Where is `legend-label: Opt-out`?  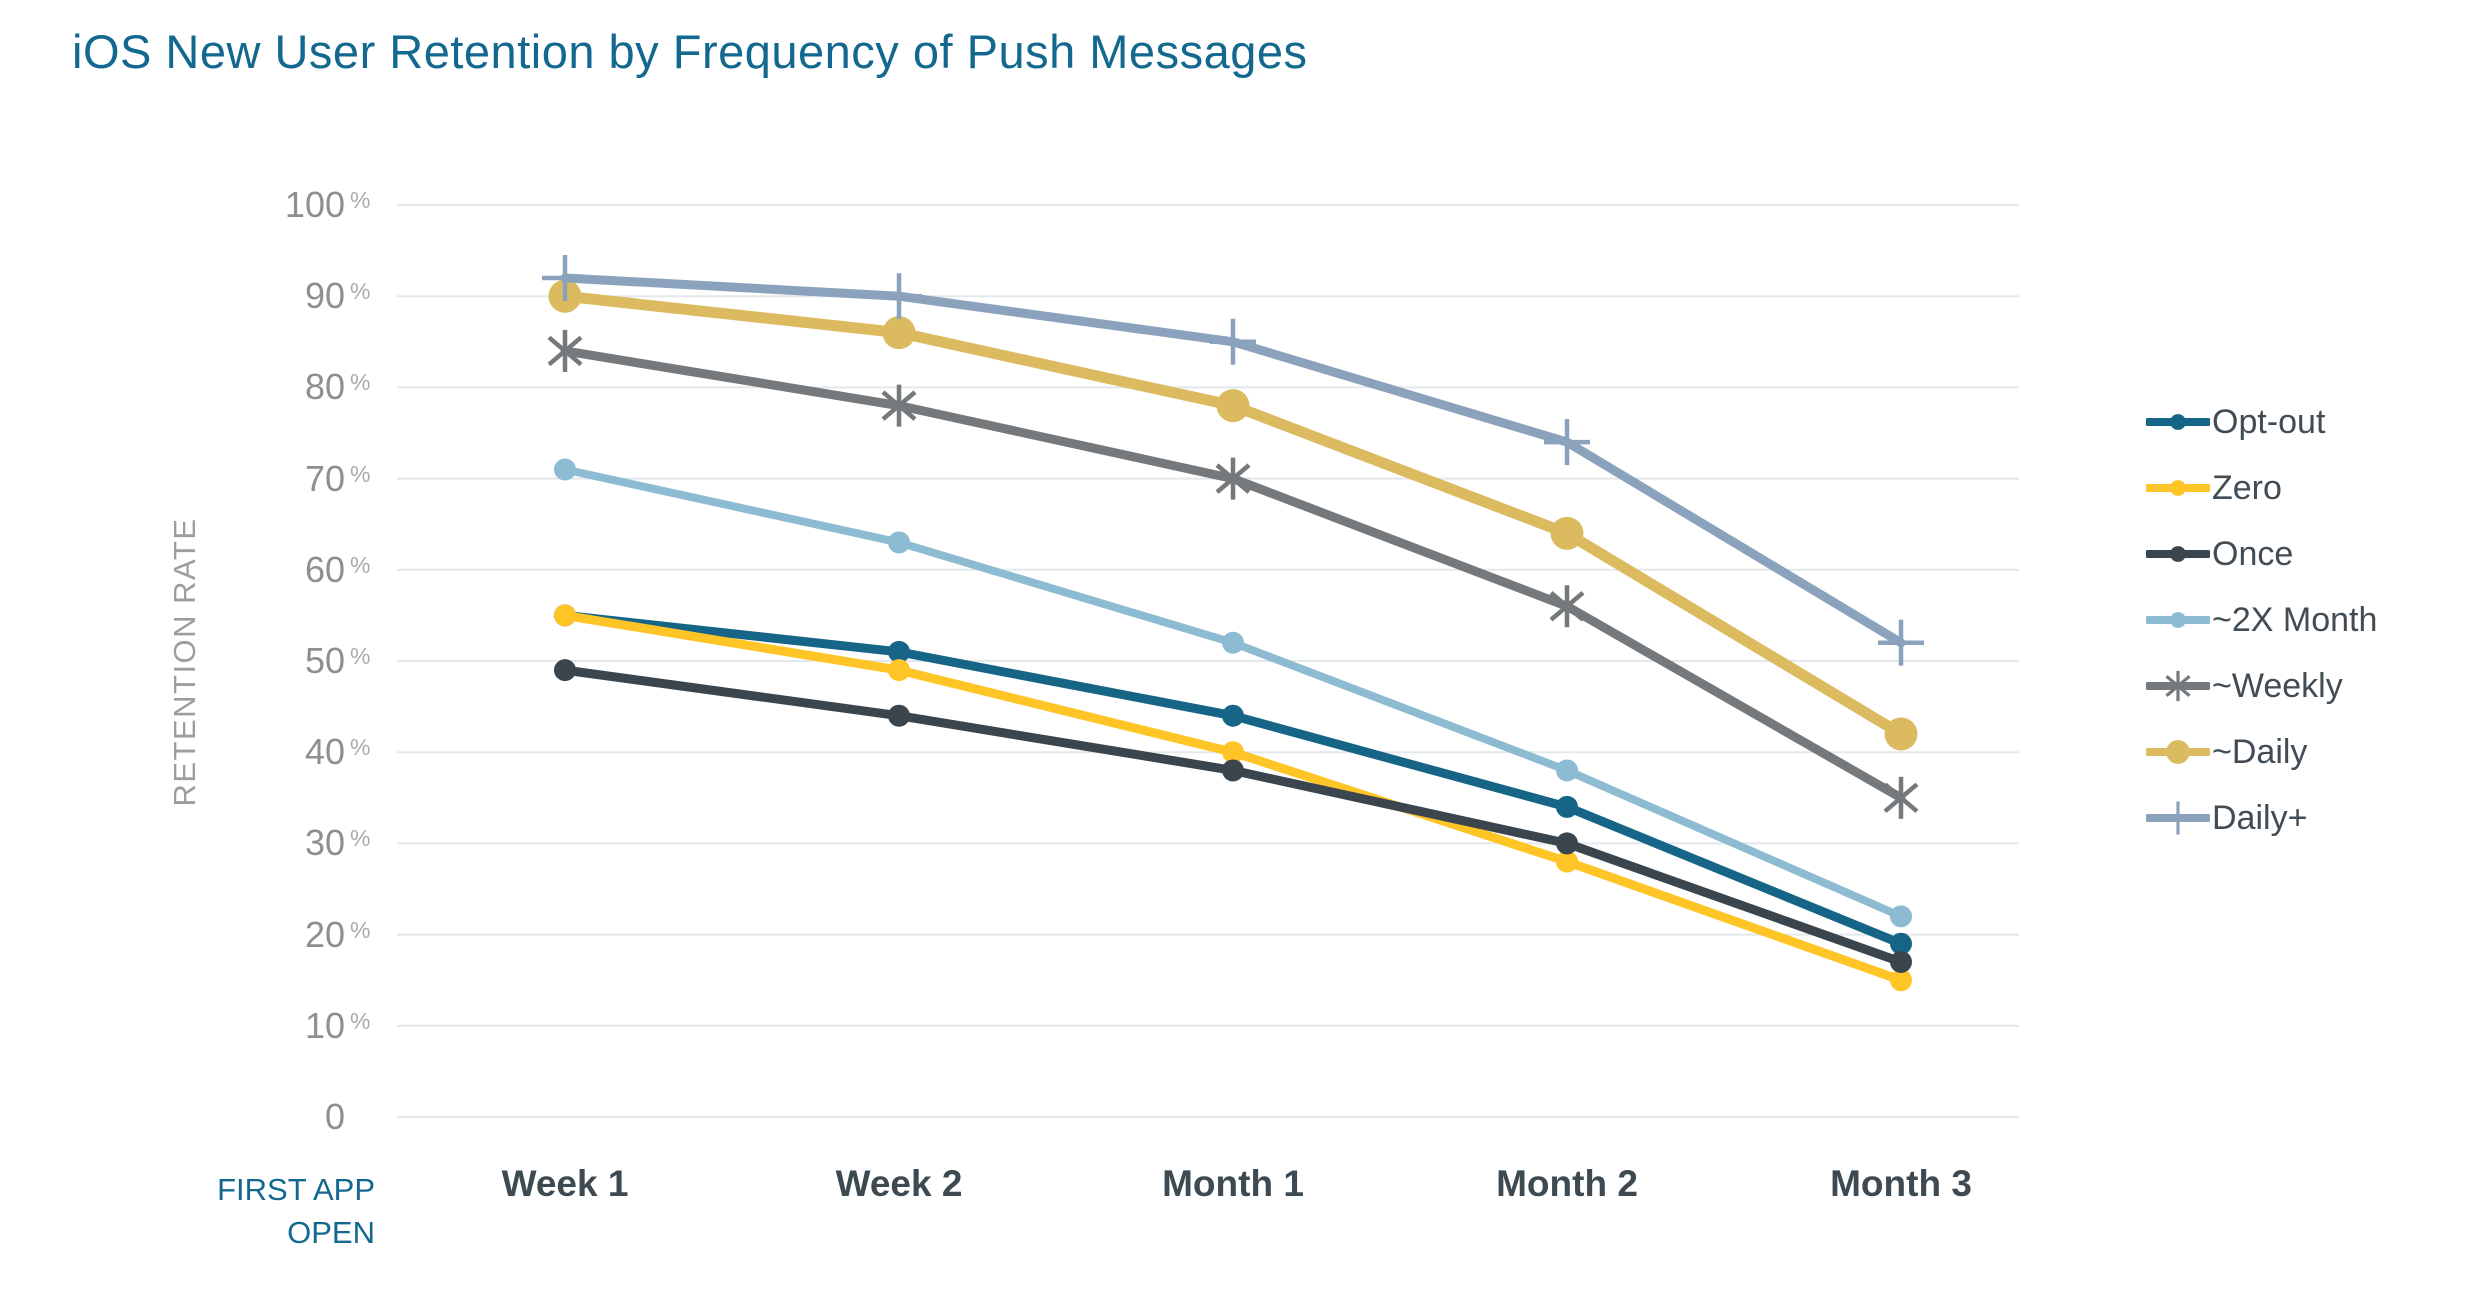 legend-label: Opt-out is located at coordinates (2269, 421).